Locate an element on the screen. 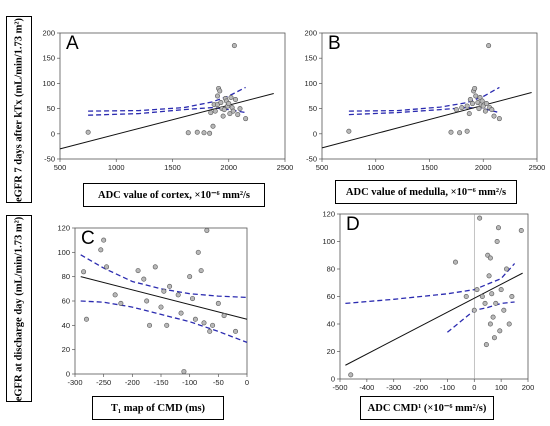 The image size is (550, 426). panel-letter: D is located at coordinates (353, 224).